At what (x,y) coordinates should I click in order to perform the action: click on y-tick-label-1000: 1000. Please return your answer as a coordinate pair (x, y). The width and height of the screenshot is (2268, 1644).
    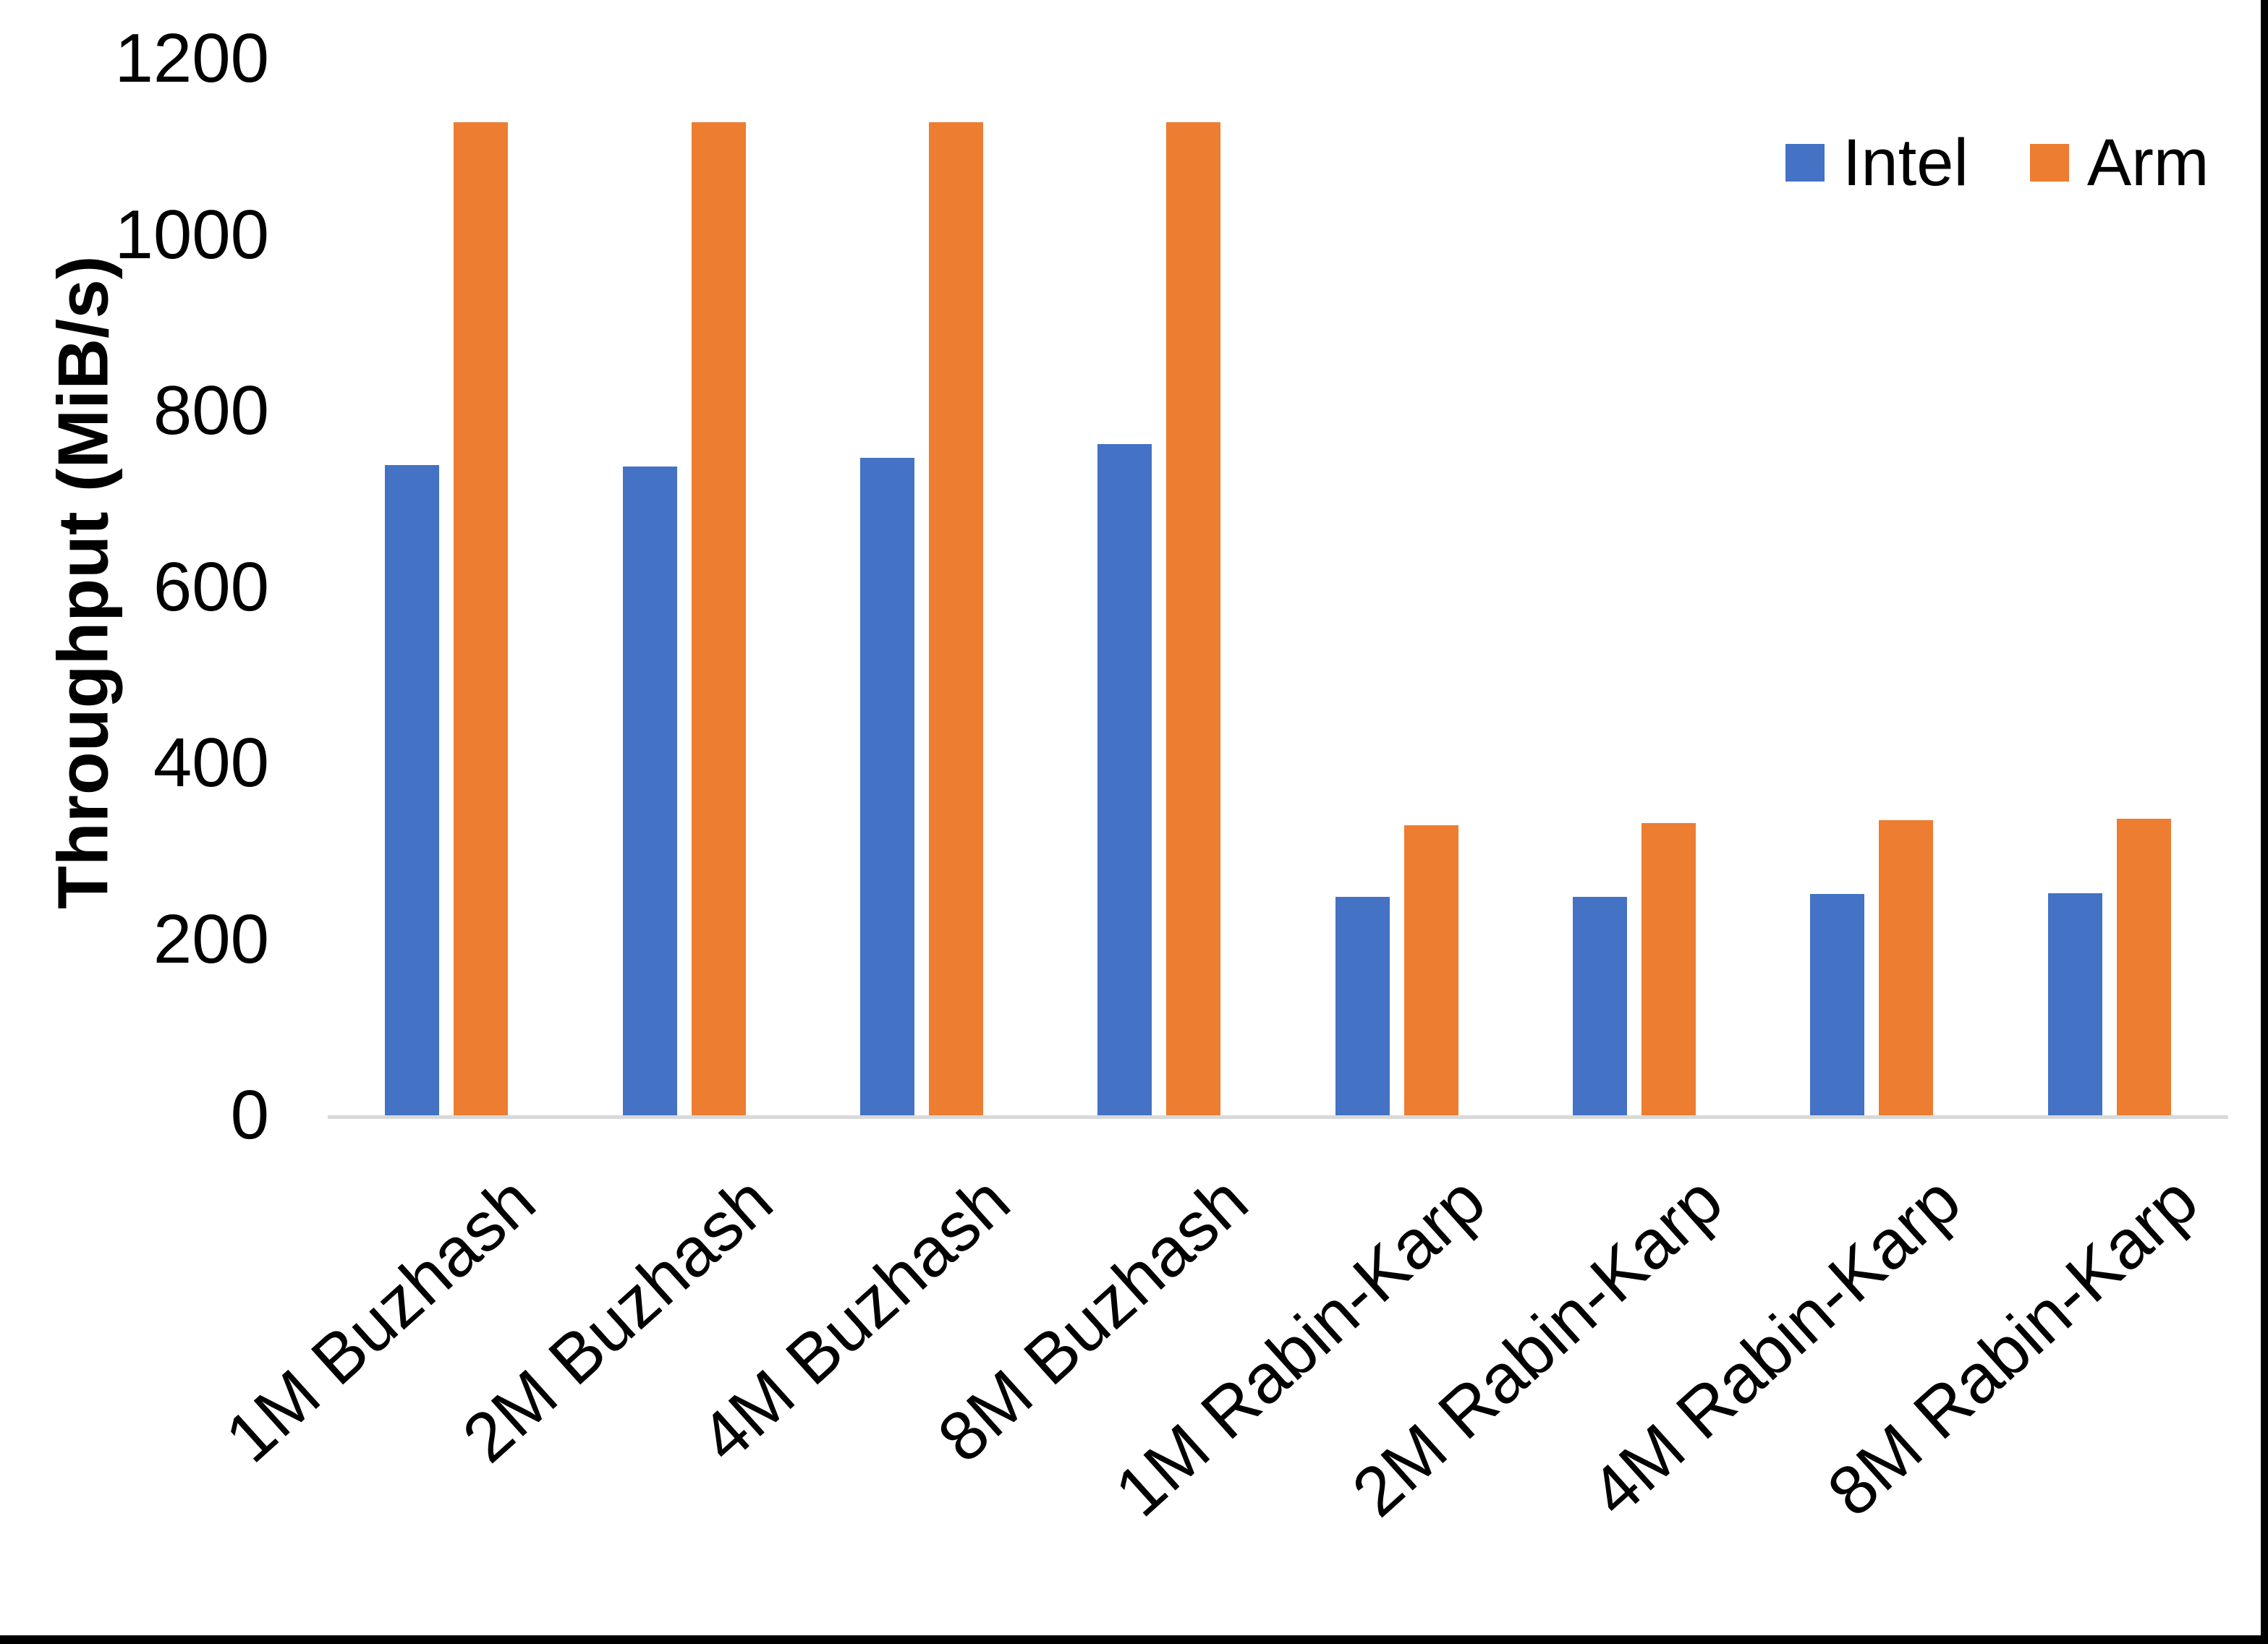
    Looking at the image, I should click on (191, 234).